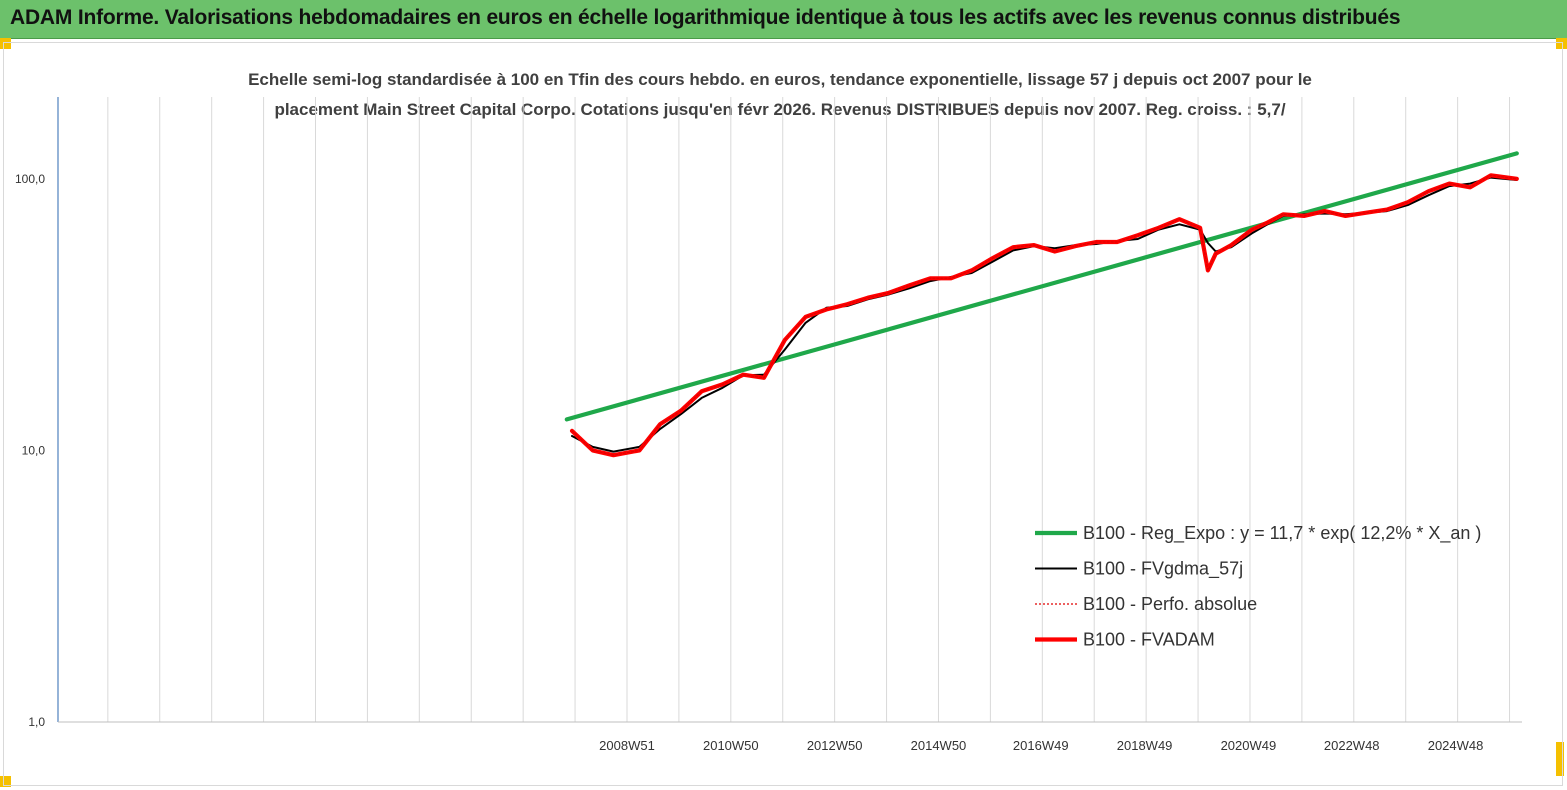  I want to click on corner-marker-bottom-left, so click(5, 781).